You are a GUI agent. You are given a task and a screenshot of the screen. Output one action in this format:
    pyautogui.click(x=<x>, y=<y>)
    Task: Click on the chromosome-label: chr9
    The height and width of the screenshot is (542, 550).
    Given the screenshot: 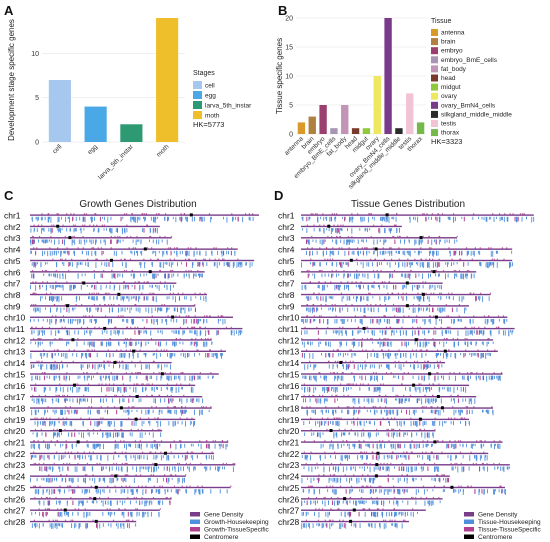 What is the action you would take?
    pyautogui.click(x=12, y=306)
    